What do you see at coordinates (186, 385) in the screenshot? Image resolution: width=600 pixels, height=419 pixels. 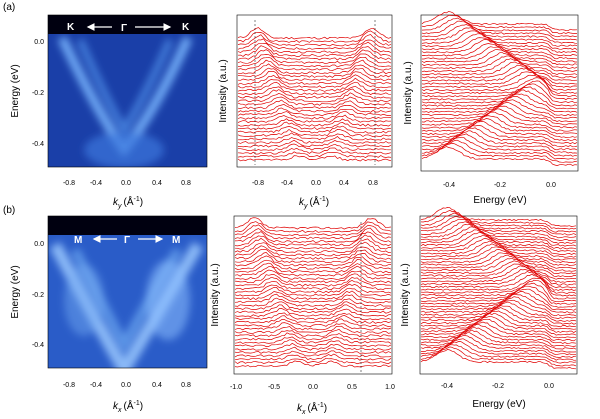 I see `xtick-b-4: 0.8` at bounding box center [186, 385].